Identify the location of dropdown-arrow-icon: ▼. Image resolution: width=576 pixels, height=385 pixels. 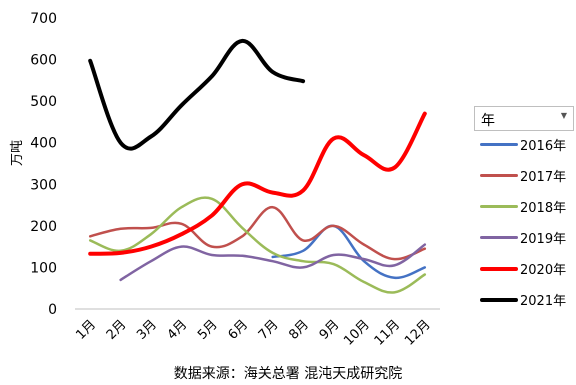
(563, 115).